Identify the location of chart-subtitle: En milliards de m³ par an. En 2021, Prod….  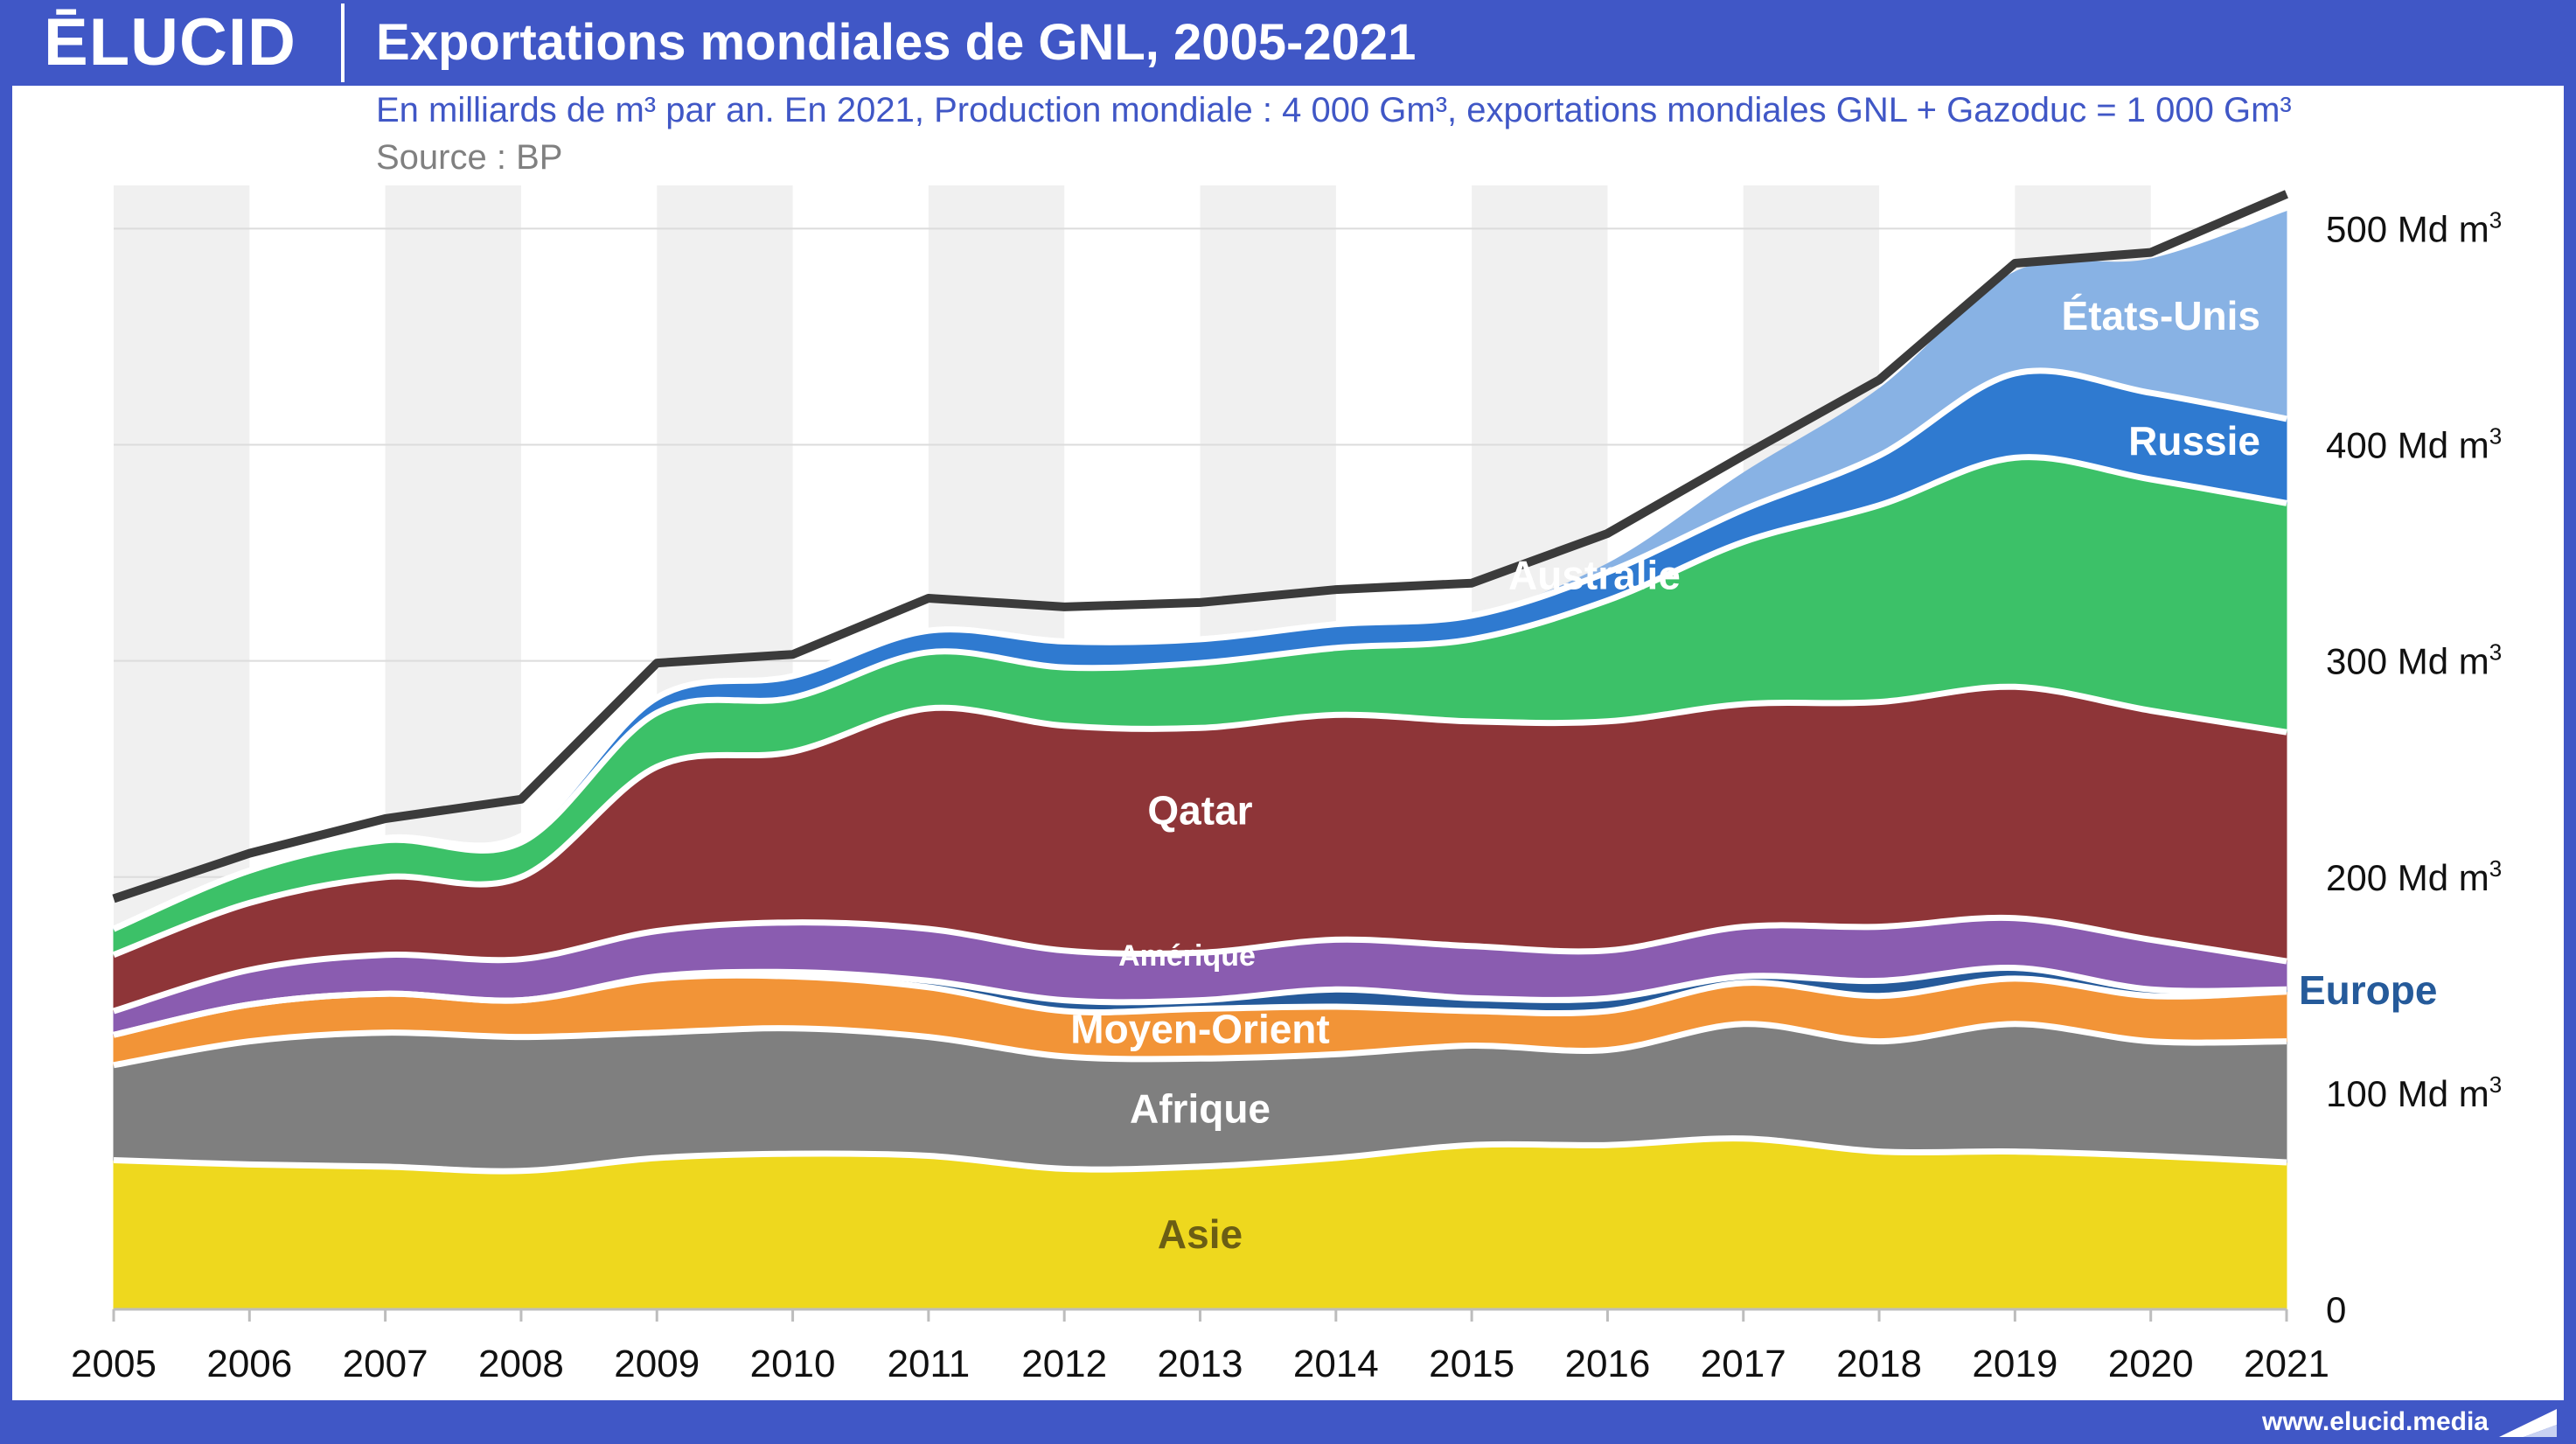
(1334, 110).